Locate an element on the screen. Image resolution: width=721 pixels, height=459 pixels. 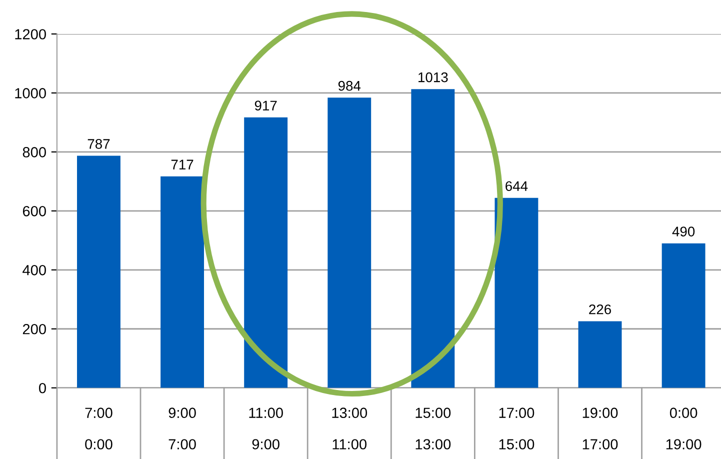
category-label: 19:00 17:00 is located at coordinates (600, 429).